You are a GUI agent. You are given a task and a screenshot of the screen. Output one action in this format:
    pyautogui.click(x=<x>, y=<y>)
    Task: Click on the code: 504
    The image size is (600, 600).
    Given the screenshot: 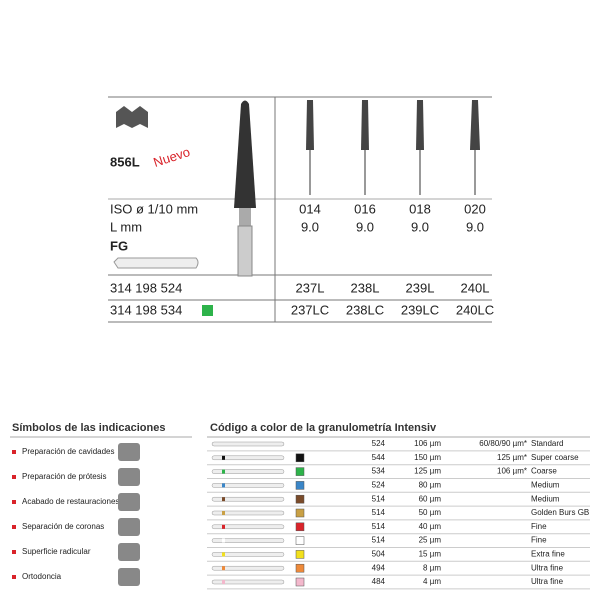 What is the action you would take?
    pyautogui.click(x=379, y=554)
    